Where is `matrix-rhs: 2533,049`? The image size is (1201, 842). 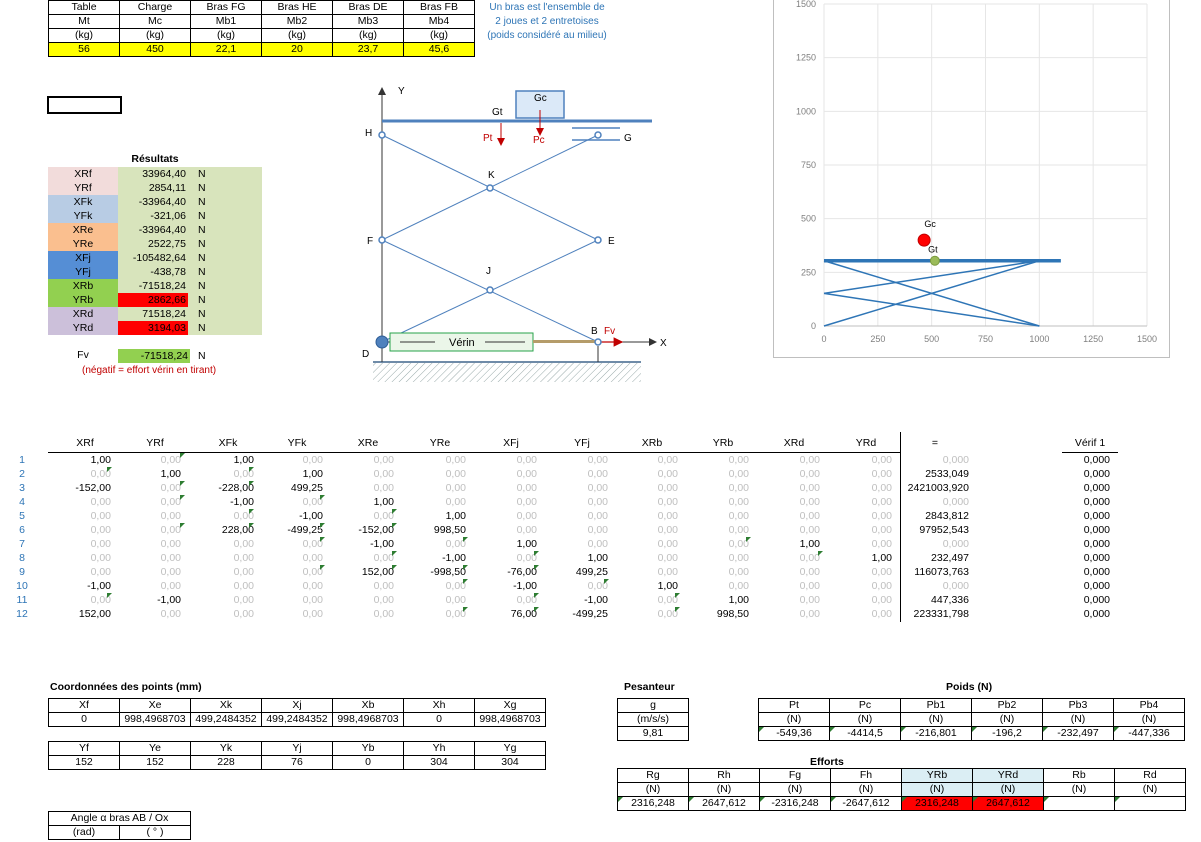
matrix-rhs: 2533,049 is located at coordinates (947, 474).